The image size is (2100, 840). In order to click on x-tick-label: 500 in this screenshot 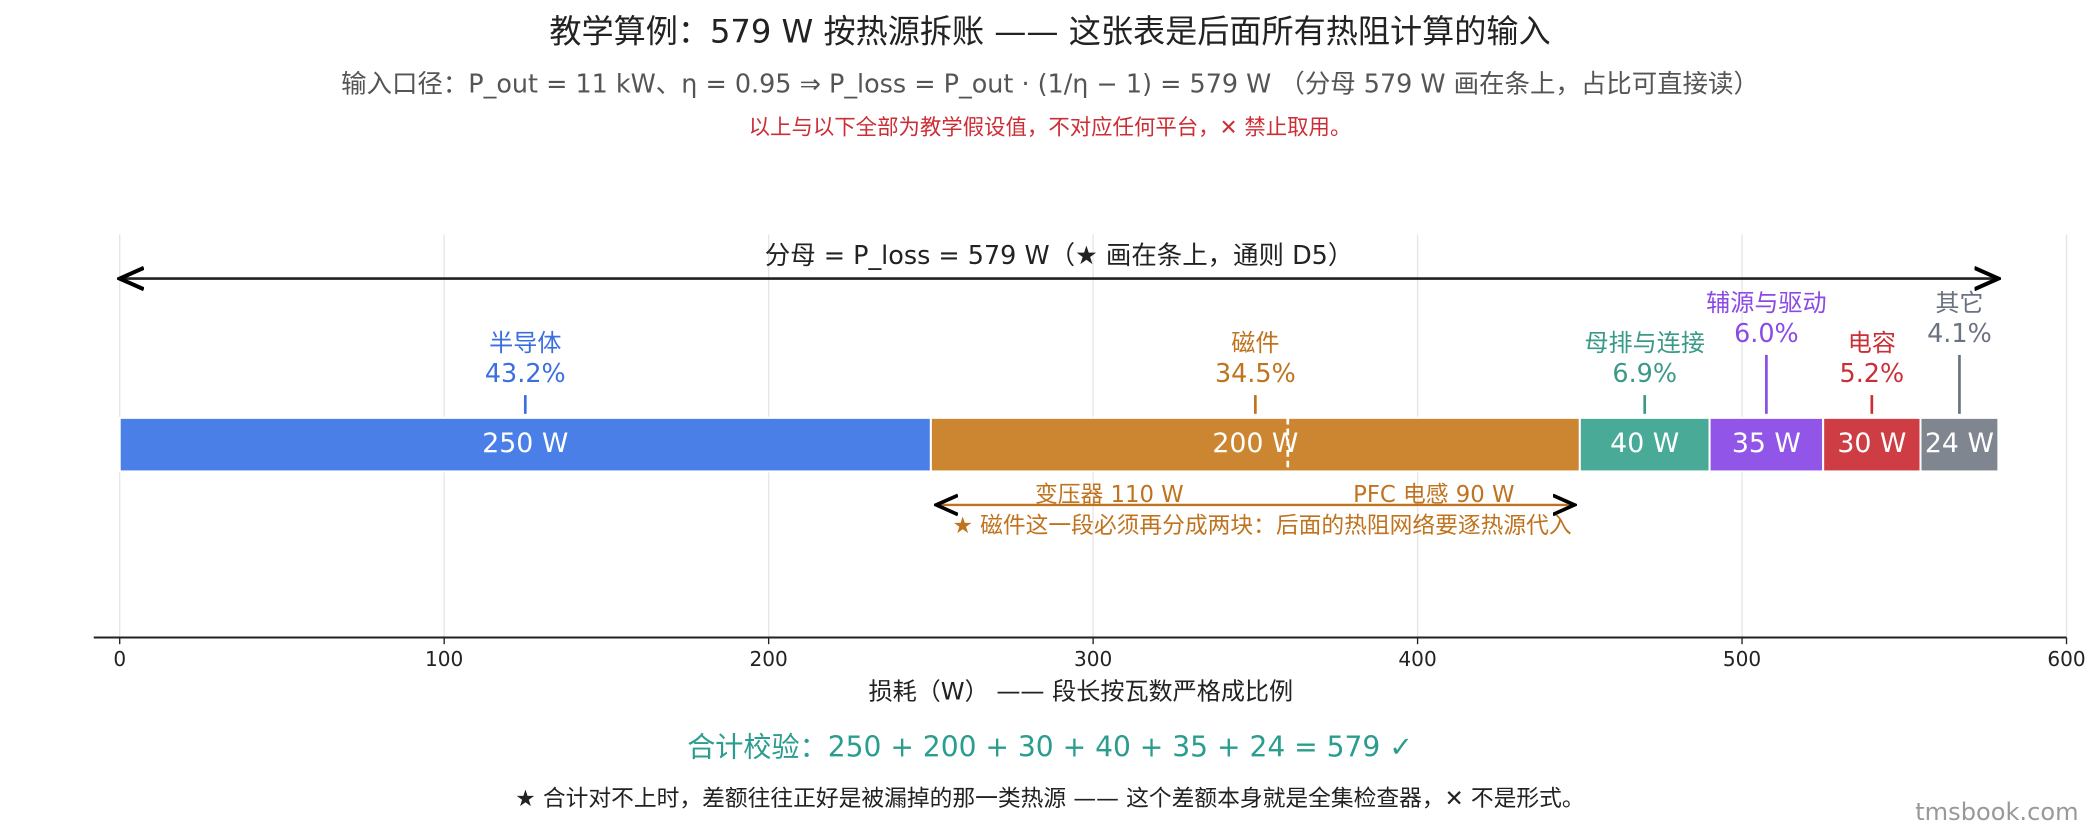, I will do `click(1742, 659)`.